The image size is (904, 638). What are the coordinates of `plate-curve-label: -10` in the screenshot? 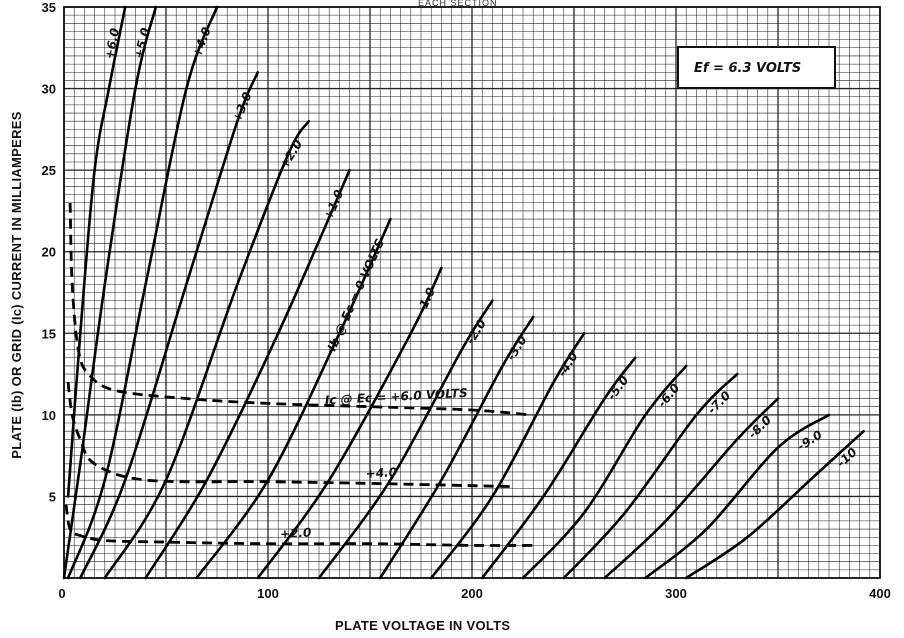 It's located at (846, 457).